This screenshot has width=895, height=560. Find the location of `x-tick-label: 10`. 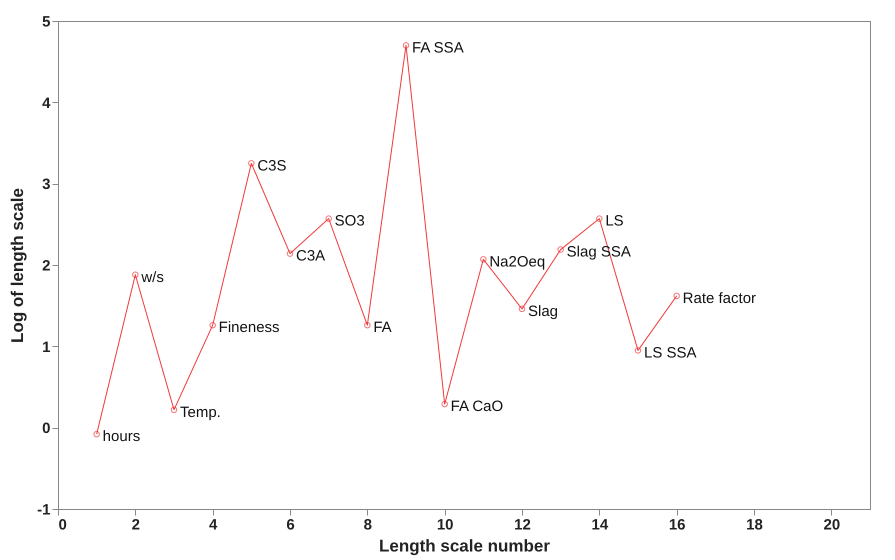

x-tick-label: 10 is located at coordinates (445, 525).